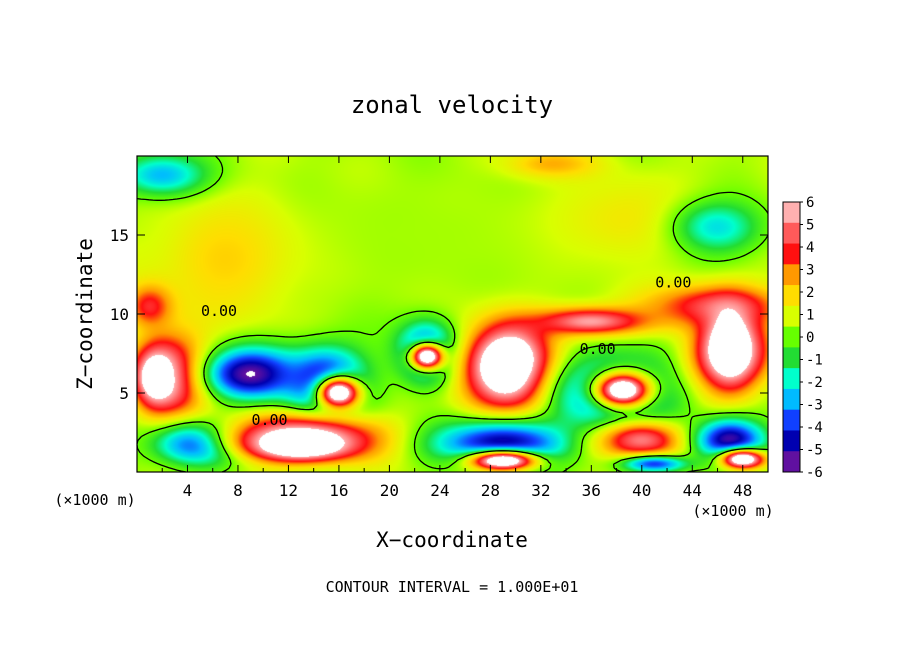 The width and height of the screenshot is (904, 654). Describe the element at coordinates (119, 235) in the screenshot. I see `y-tick-label: 15` at that location.